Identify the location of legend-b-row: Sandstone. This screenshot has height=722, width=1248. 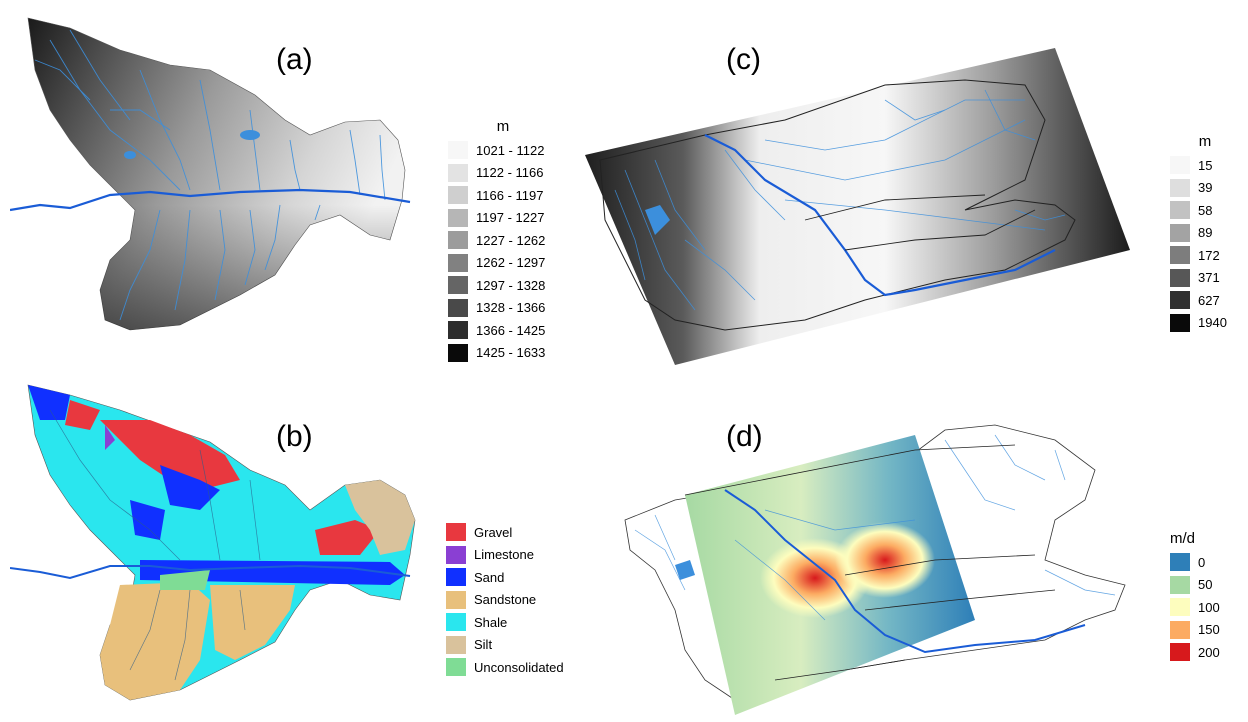
(521, 600).